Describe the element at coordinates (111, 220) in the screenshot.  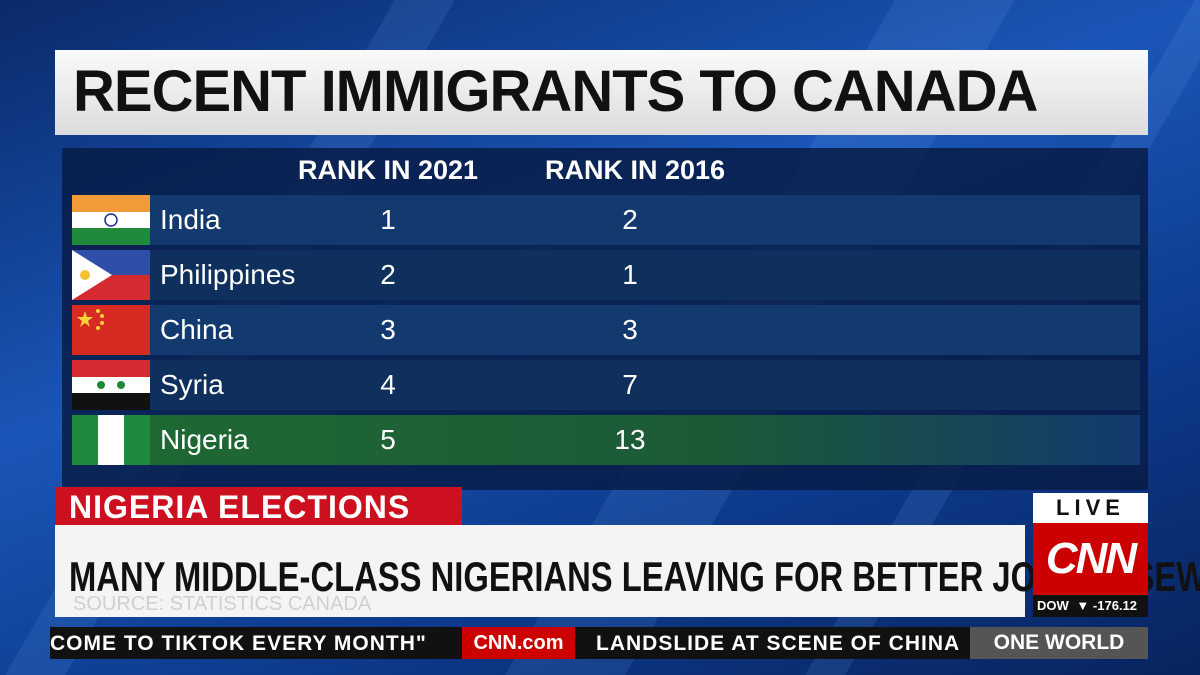
I see `flag-india` at that location.